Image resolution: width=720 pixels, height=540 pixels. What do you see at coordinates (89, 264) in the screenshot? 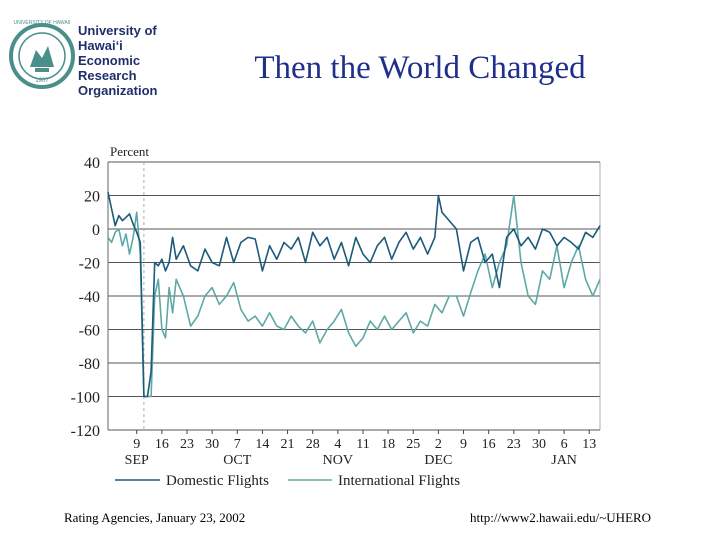
I see `y-tick-label: -20` at bounding box center [89, 264].